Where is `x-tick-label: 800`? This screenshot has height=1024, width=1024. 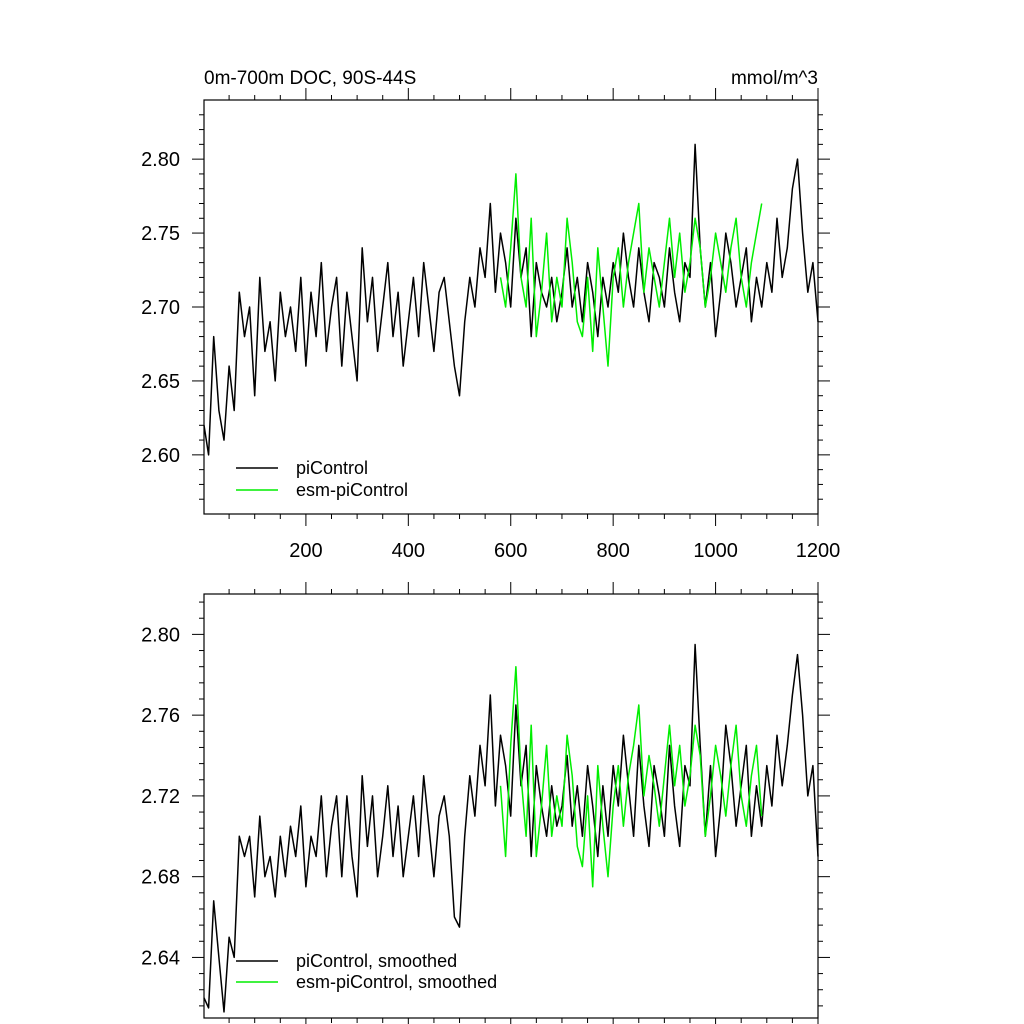 x-tick-label: 800 is located at coordinates (612, 551).